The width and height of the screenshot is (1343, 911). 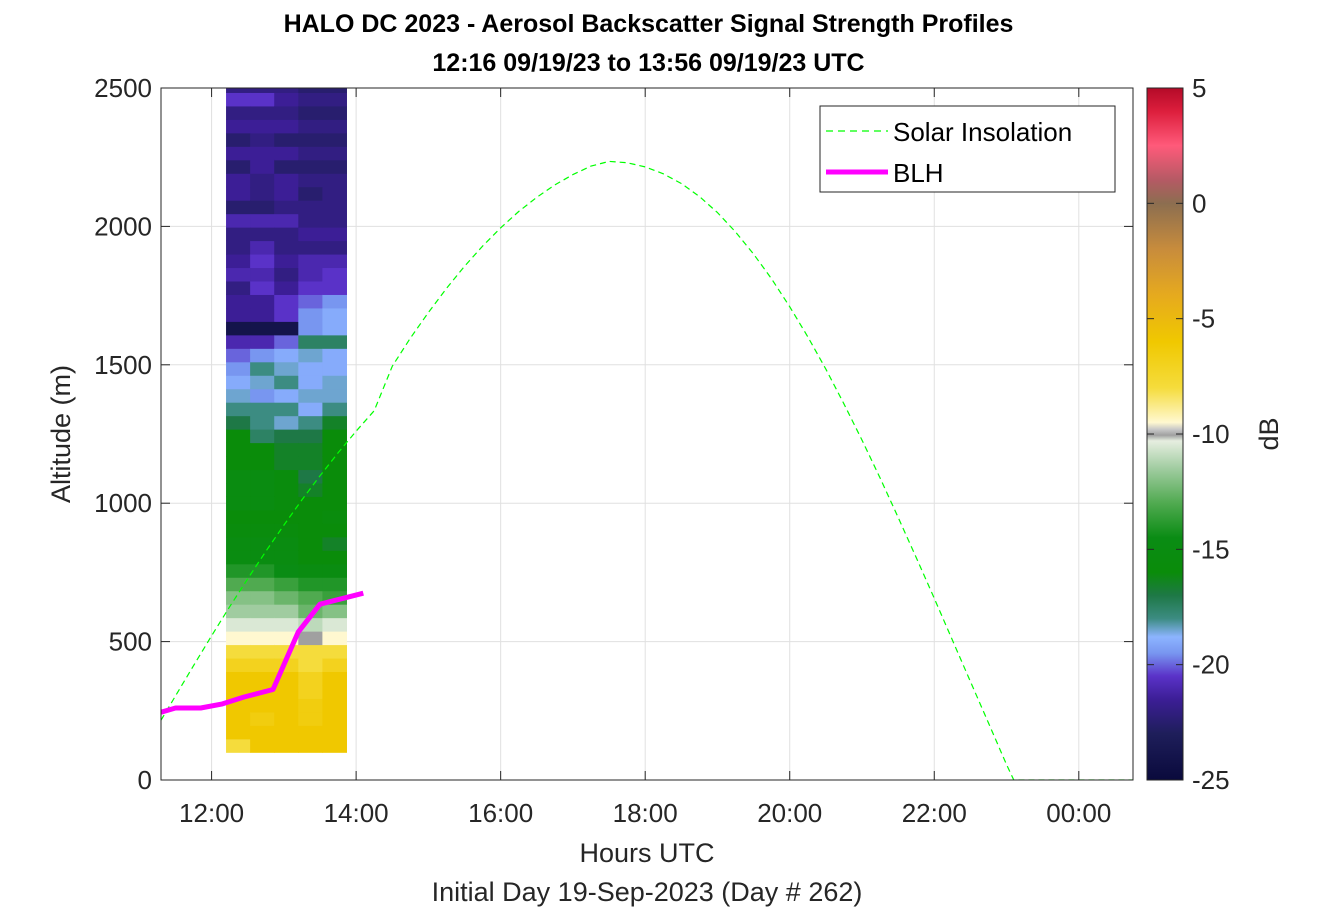 What do you see at coordinates (61, 434) in the screenshot?
I see `y-axis-label: Altitude (m)` at bounding box center [61, 434].